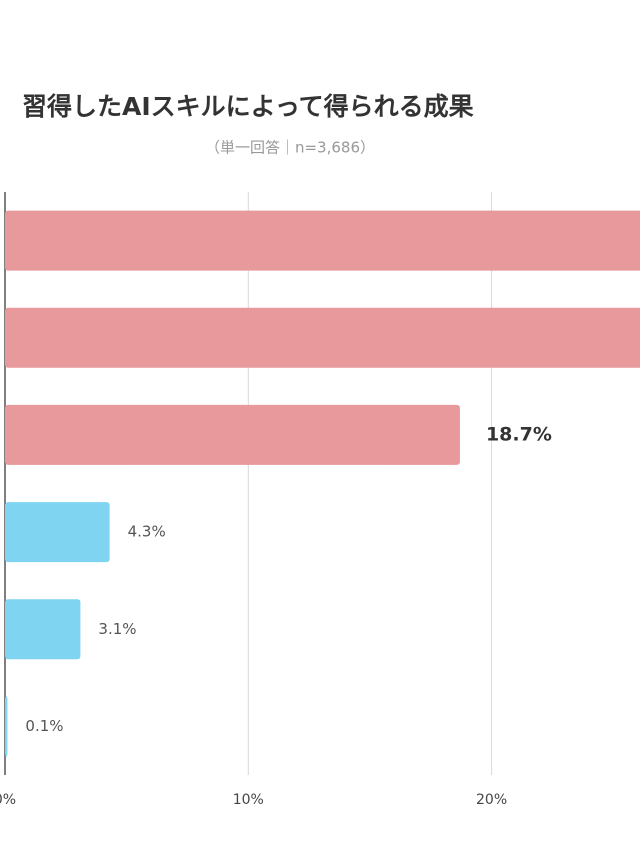  What do you see at coordinates (147, 532) in the screenshot?
I see `value-label: 4.3%` at bounding box center [147, 532].